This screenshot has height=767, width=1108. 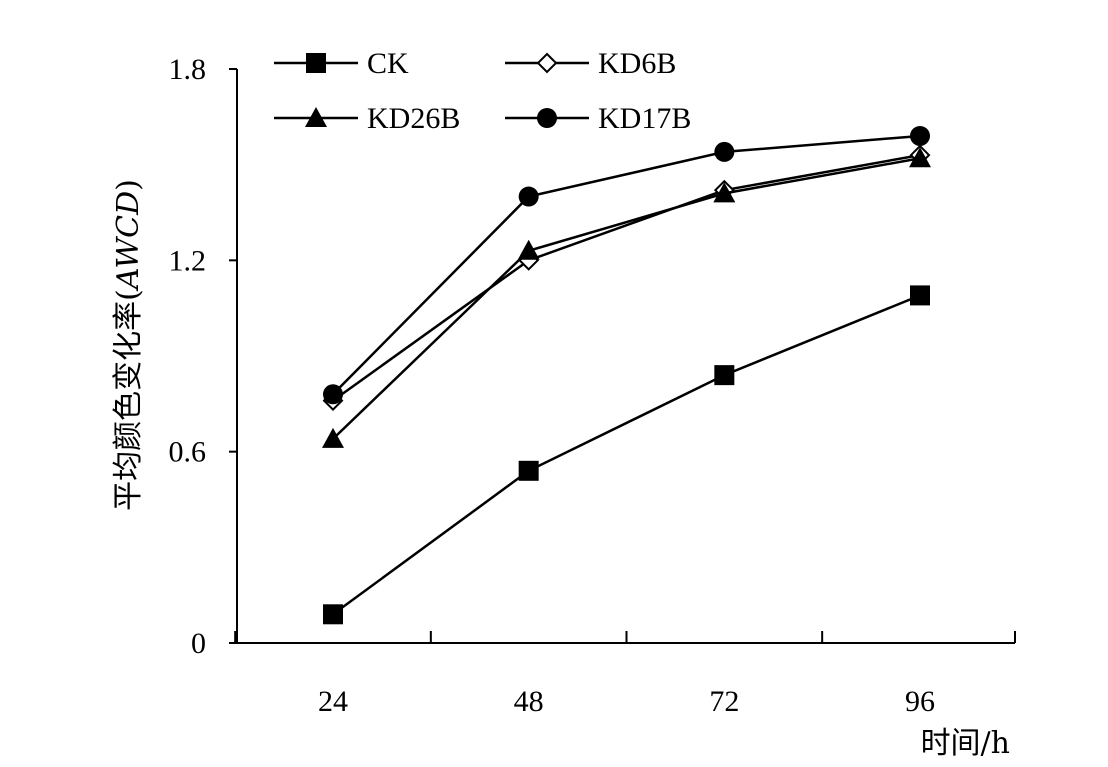 What do you see at coordinates (413, 118) in the screenshot?
I see `legend-label: KD26B` at bounding box center [413, 118].